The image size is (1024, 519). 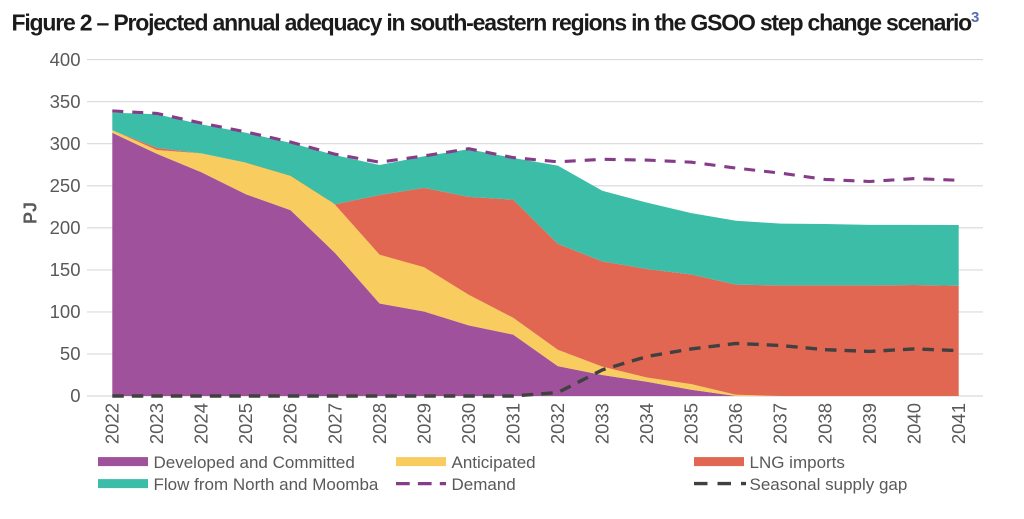 I want to click on svg-text: 2035, so click(x=691, y=423).